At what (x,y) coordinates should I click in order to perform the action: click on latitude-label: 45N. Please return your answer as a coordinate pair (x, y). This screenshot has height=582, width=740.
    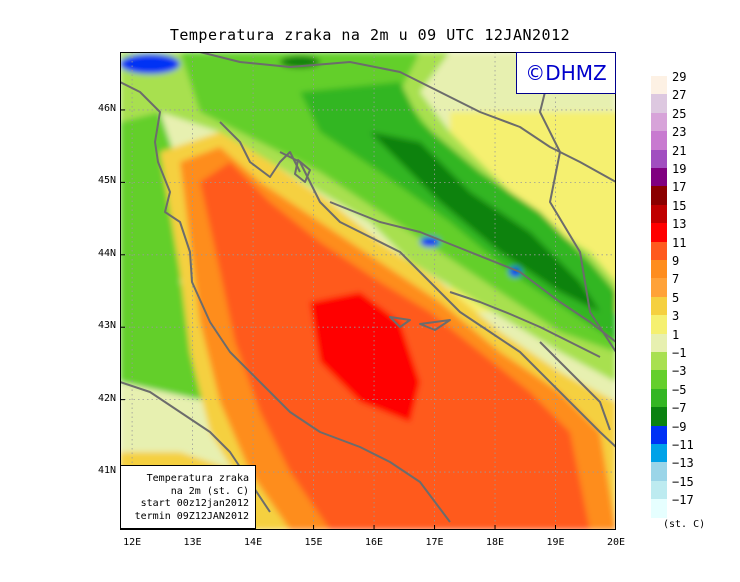
    Looking at the image, I should click on (106, 181).